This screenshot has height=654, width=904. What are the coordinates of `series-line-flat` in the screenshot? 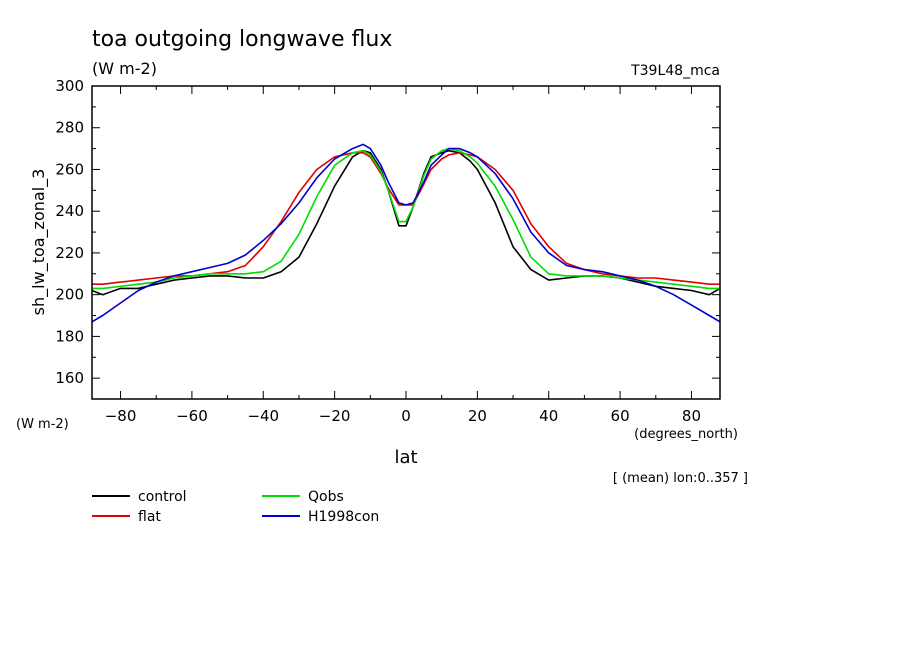 It's located at (406, 219).